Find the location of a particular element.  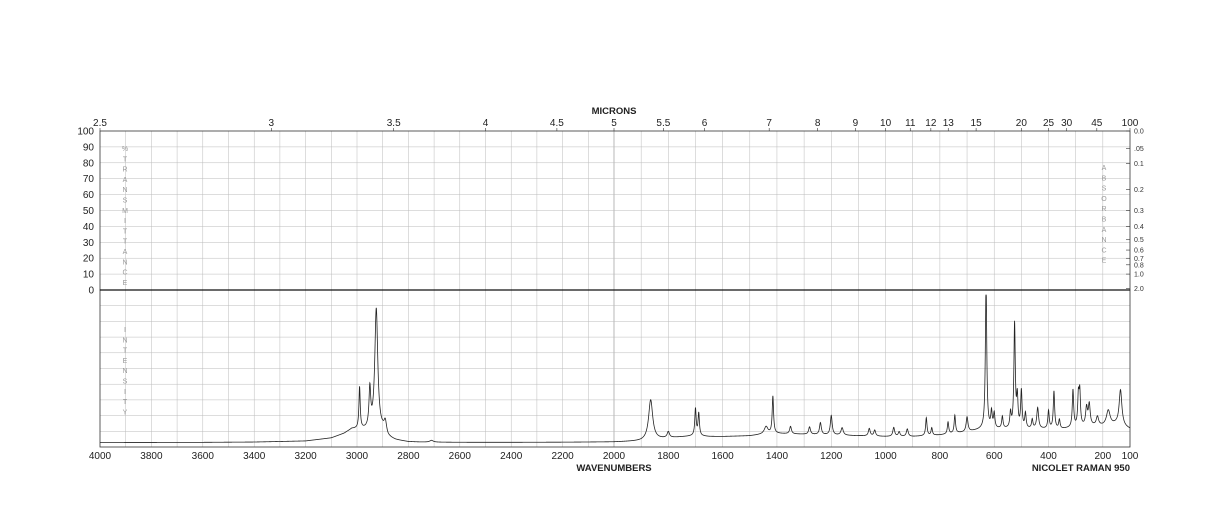

top-tick-label: 5 is located at coordinates (614, 123).